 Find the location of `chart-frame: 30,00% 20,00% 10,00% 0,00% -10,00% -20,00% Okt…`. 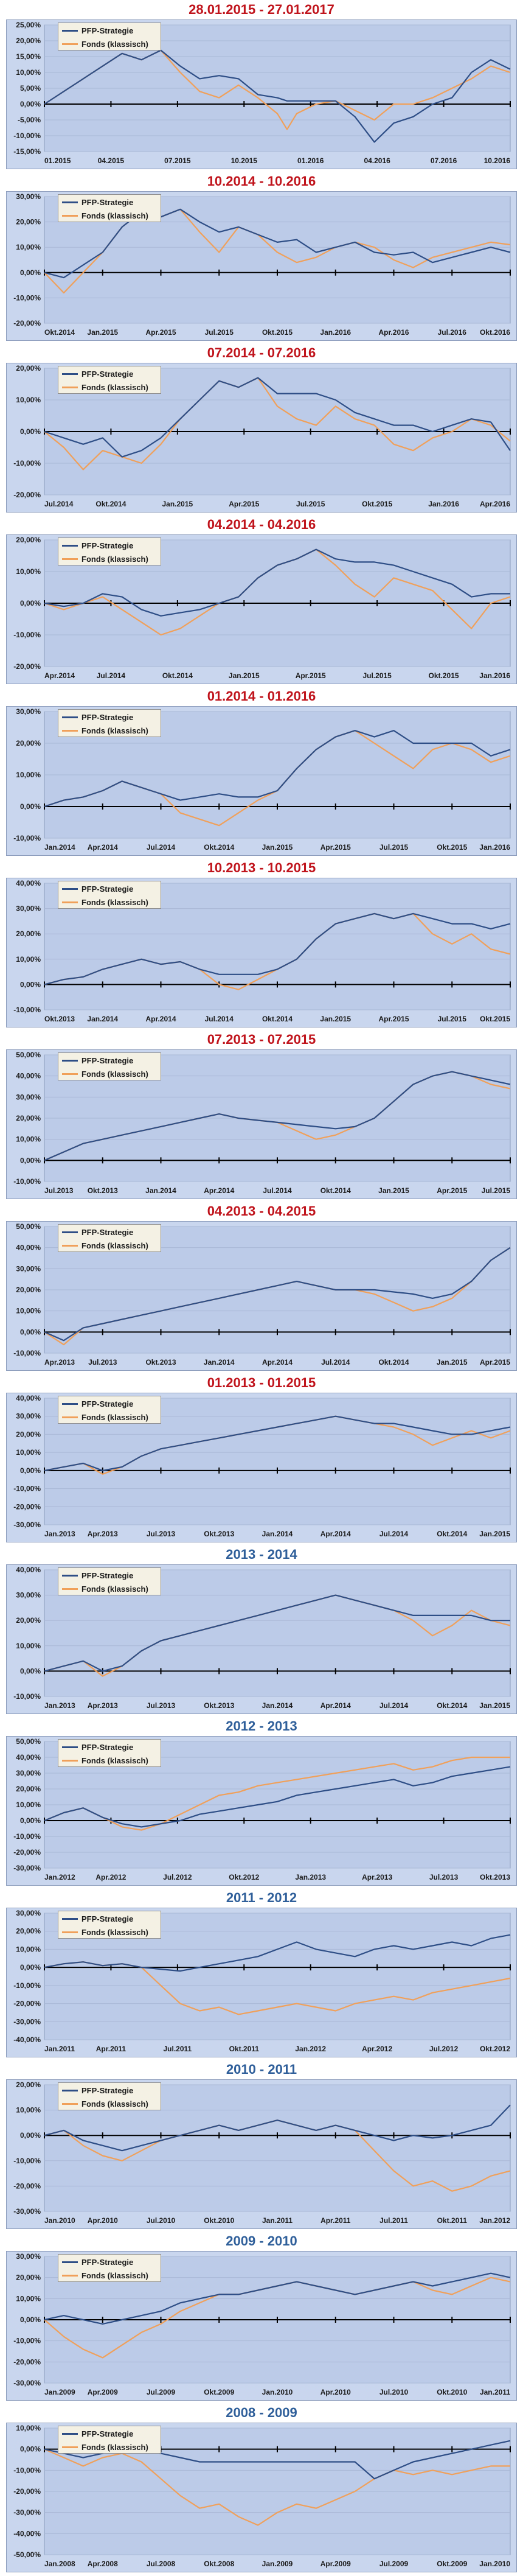

chart-frame: 30,00% 20,00% 10,00% 0,00% -10,00% -20,00% Okt… is located at coordinates (261, 266).